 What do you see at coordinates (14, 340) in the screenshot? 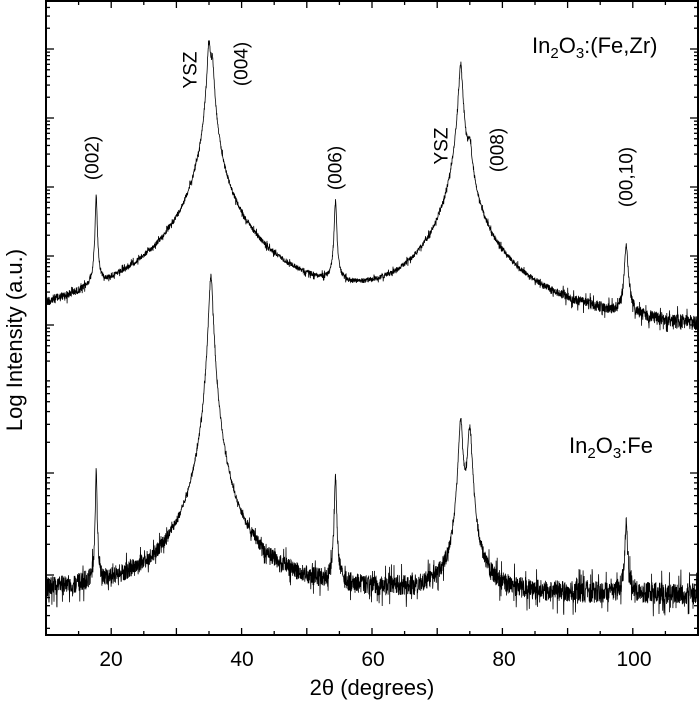
I see `y-axis-label: Log Intensity (a.u.)` at bounding box center [14, 340].